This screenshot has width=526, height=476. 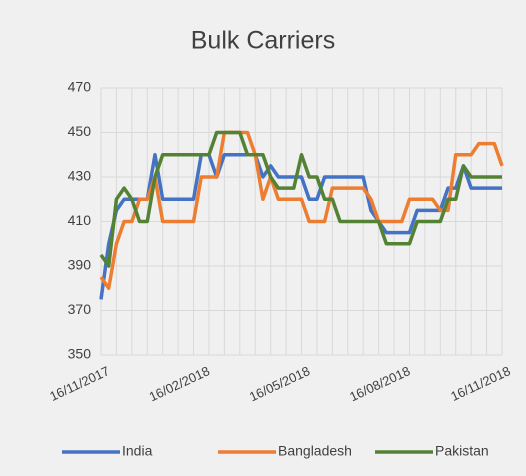 What do you see at coordinates (80, 265) in the screenshot?
I see `y-tick-label: 390` at bounding box center [80, 265].